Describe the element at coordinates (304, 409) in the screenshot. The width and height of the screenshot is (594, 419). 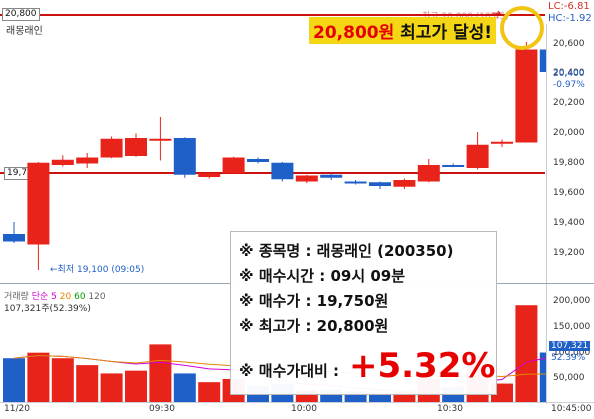
I see `xaxis-time: 10:00` at that location.